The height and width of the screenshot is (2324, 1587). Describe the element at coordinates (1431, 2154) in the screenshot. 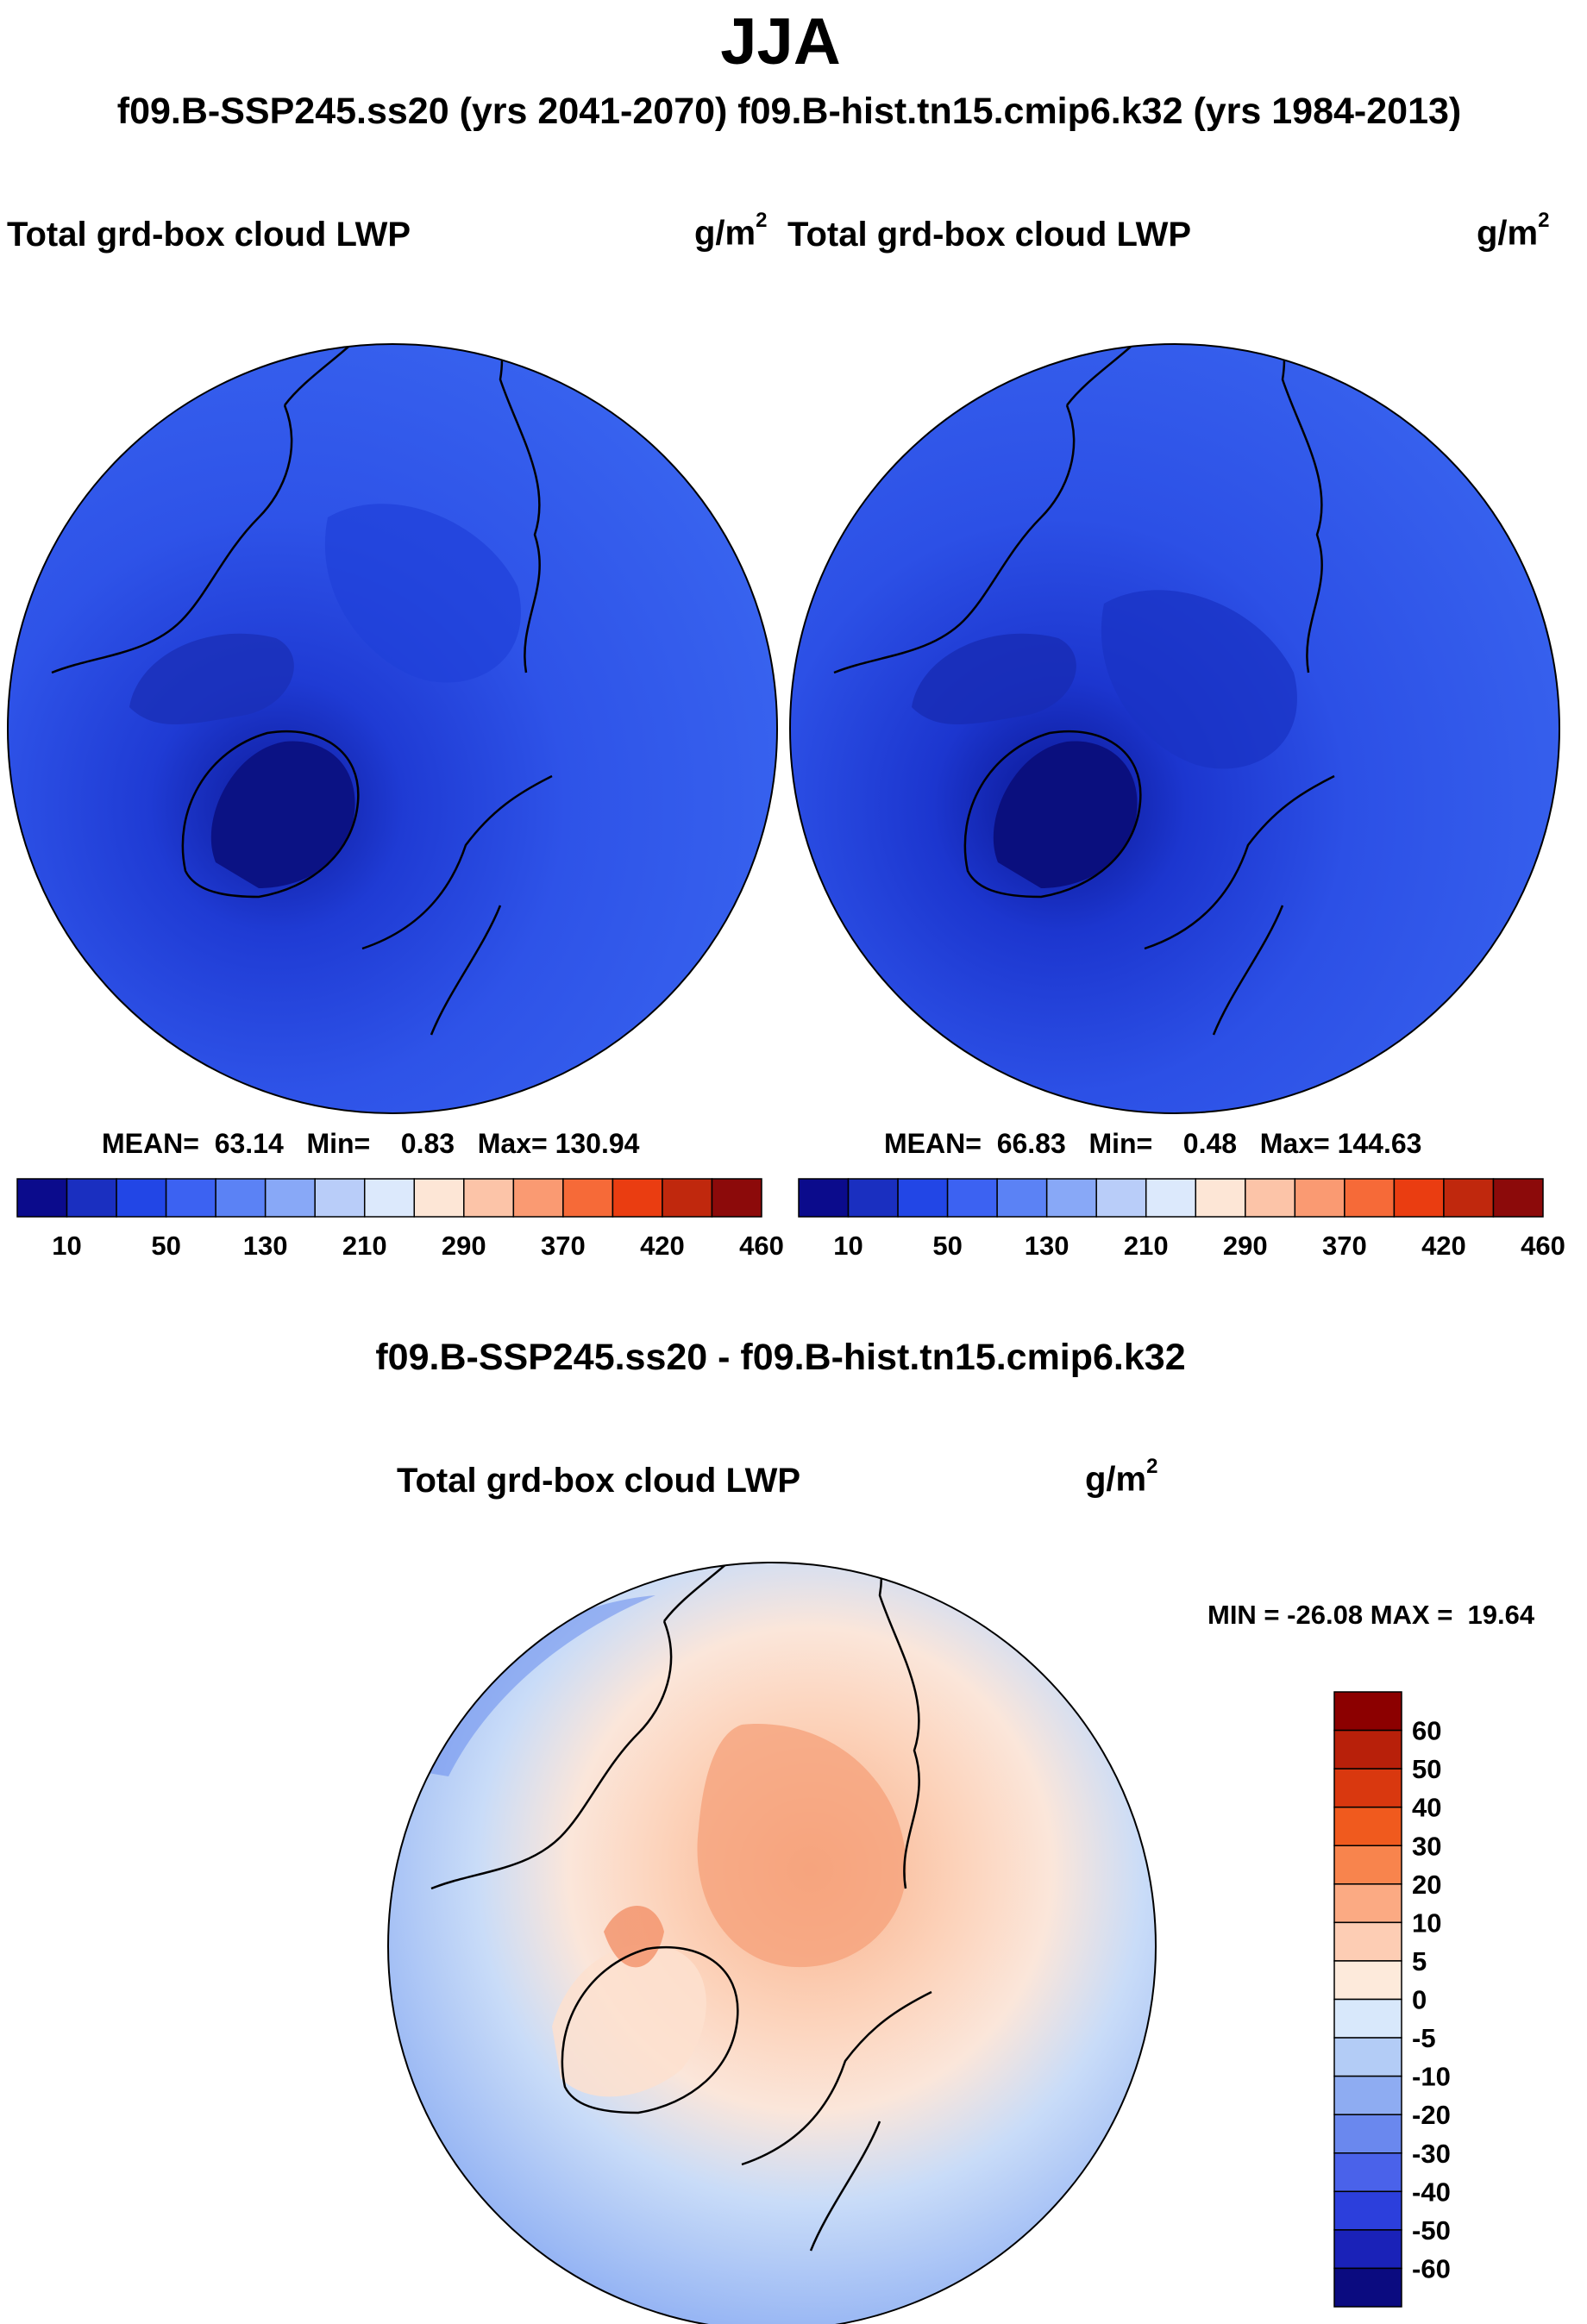

I see `colorbar3-label: -30` at that location.